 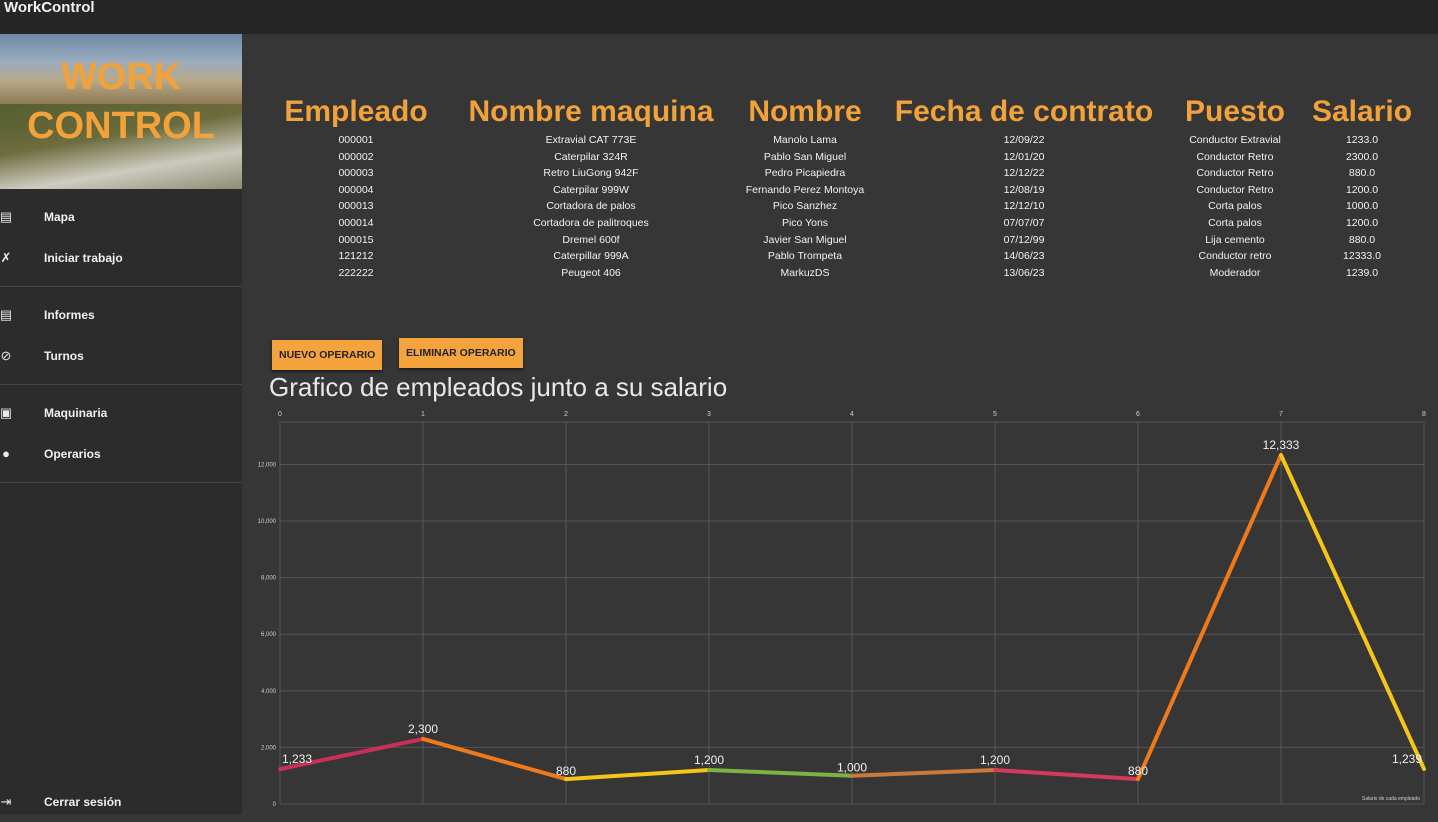 I want to click on table-cell-contract-date: 12/01/20, so click(x=1024, y=156).